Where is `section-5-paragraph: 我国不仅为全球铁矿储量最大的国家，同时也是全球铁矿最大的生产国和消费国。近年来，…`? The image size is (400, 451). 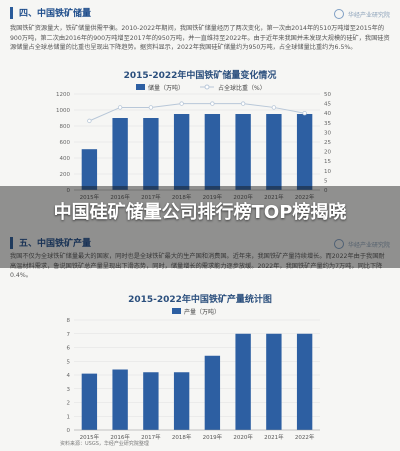
section-5-paragraph: 我国不仅为全球铁矿储量最大的国家，同时也是全球铁矿最大的生产国和消费国。近年来，… is located at coordinates (197, 266).